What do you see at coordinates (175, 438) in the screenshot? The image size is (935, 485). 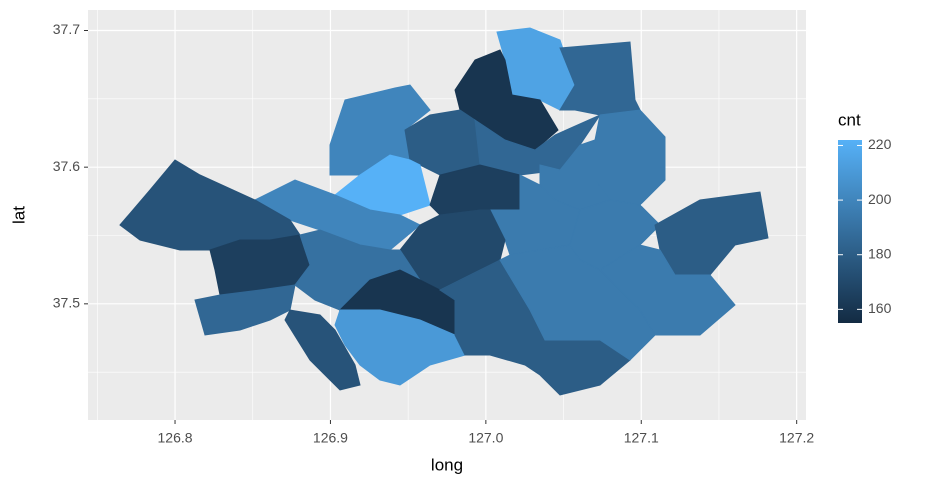 I see `x-tick-label: 126.8` at bounding box center [175, 438].